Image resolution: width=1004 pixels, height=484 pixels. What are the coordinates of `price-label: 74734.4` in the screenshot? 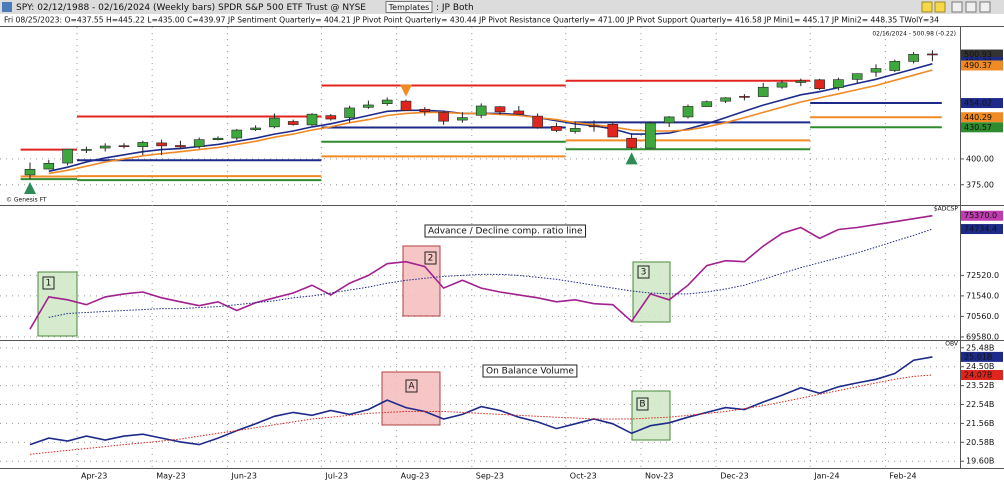 It's located at (980, 229).